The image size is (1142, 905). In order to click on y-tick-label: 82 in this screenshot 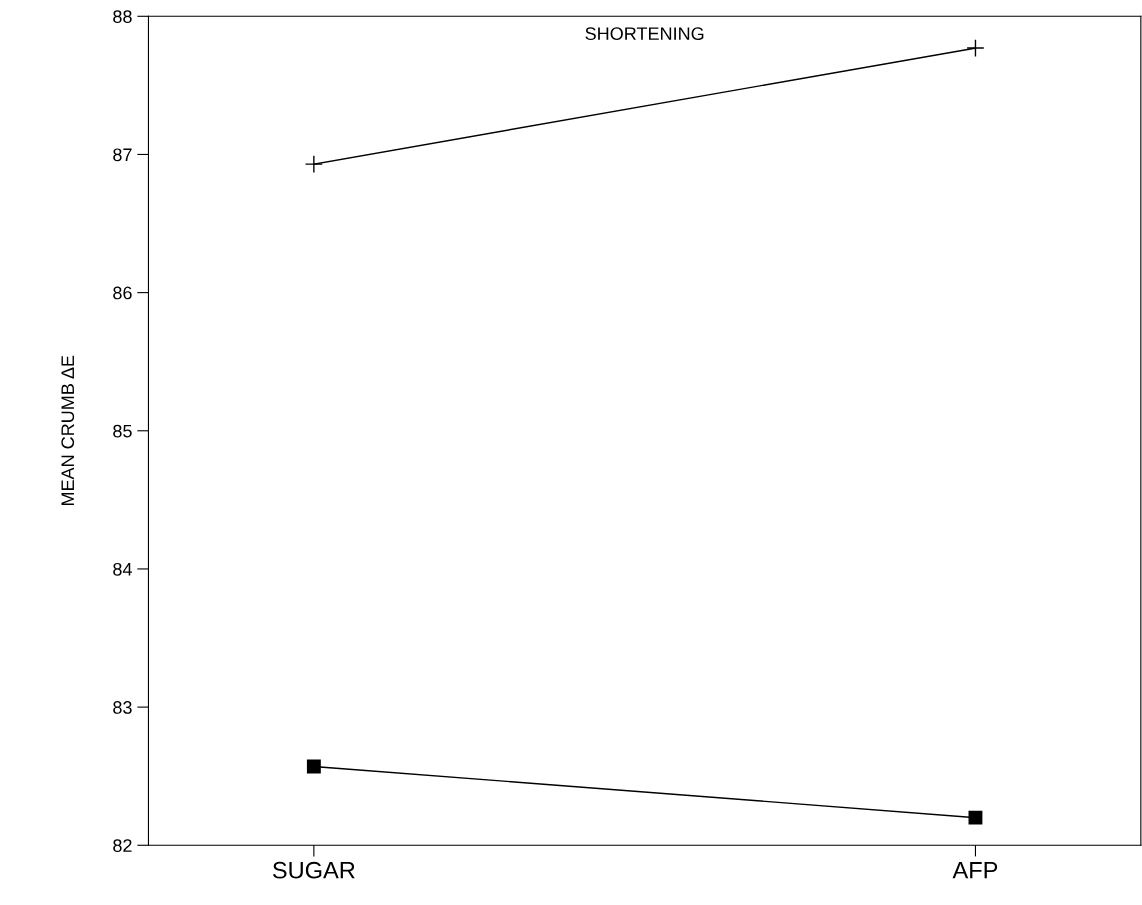, I will do `click(122, 845)`.